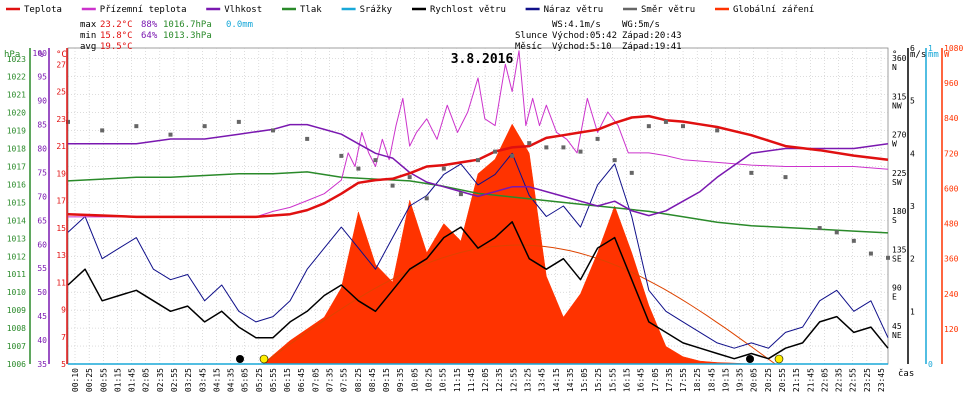  Describe the element at coordinates (899, 173) in the screenshot. I see `direction-tick-label: 225` at that location.